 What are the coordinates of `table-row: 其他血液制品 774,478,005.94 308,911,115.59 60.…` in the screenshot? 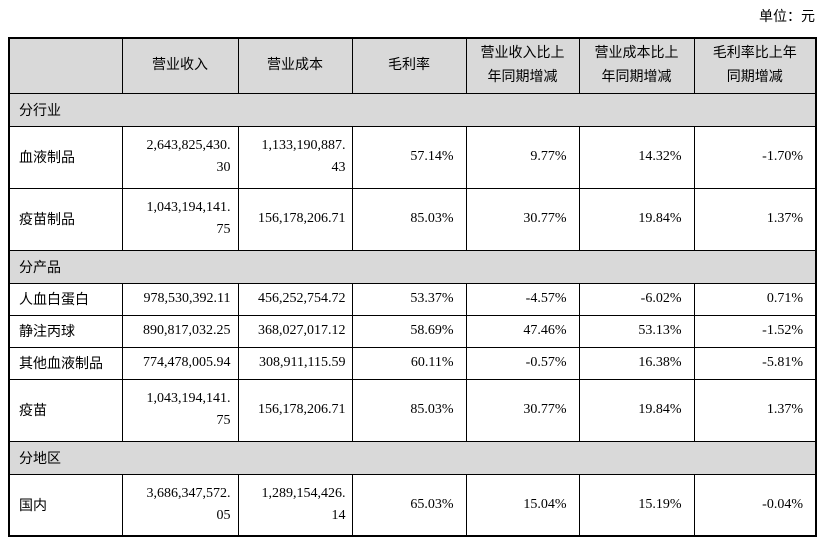 It's located at (412, 363).